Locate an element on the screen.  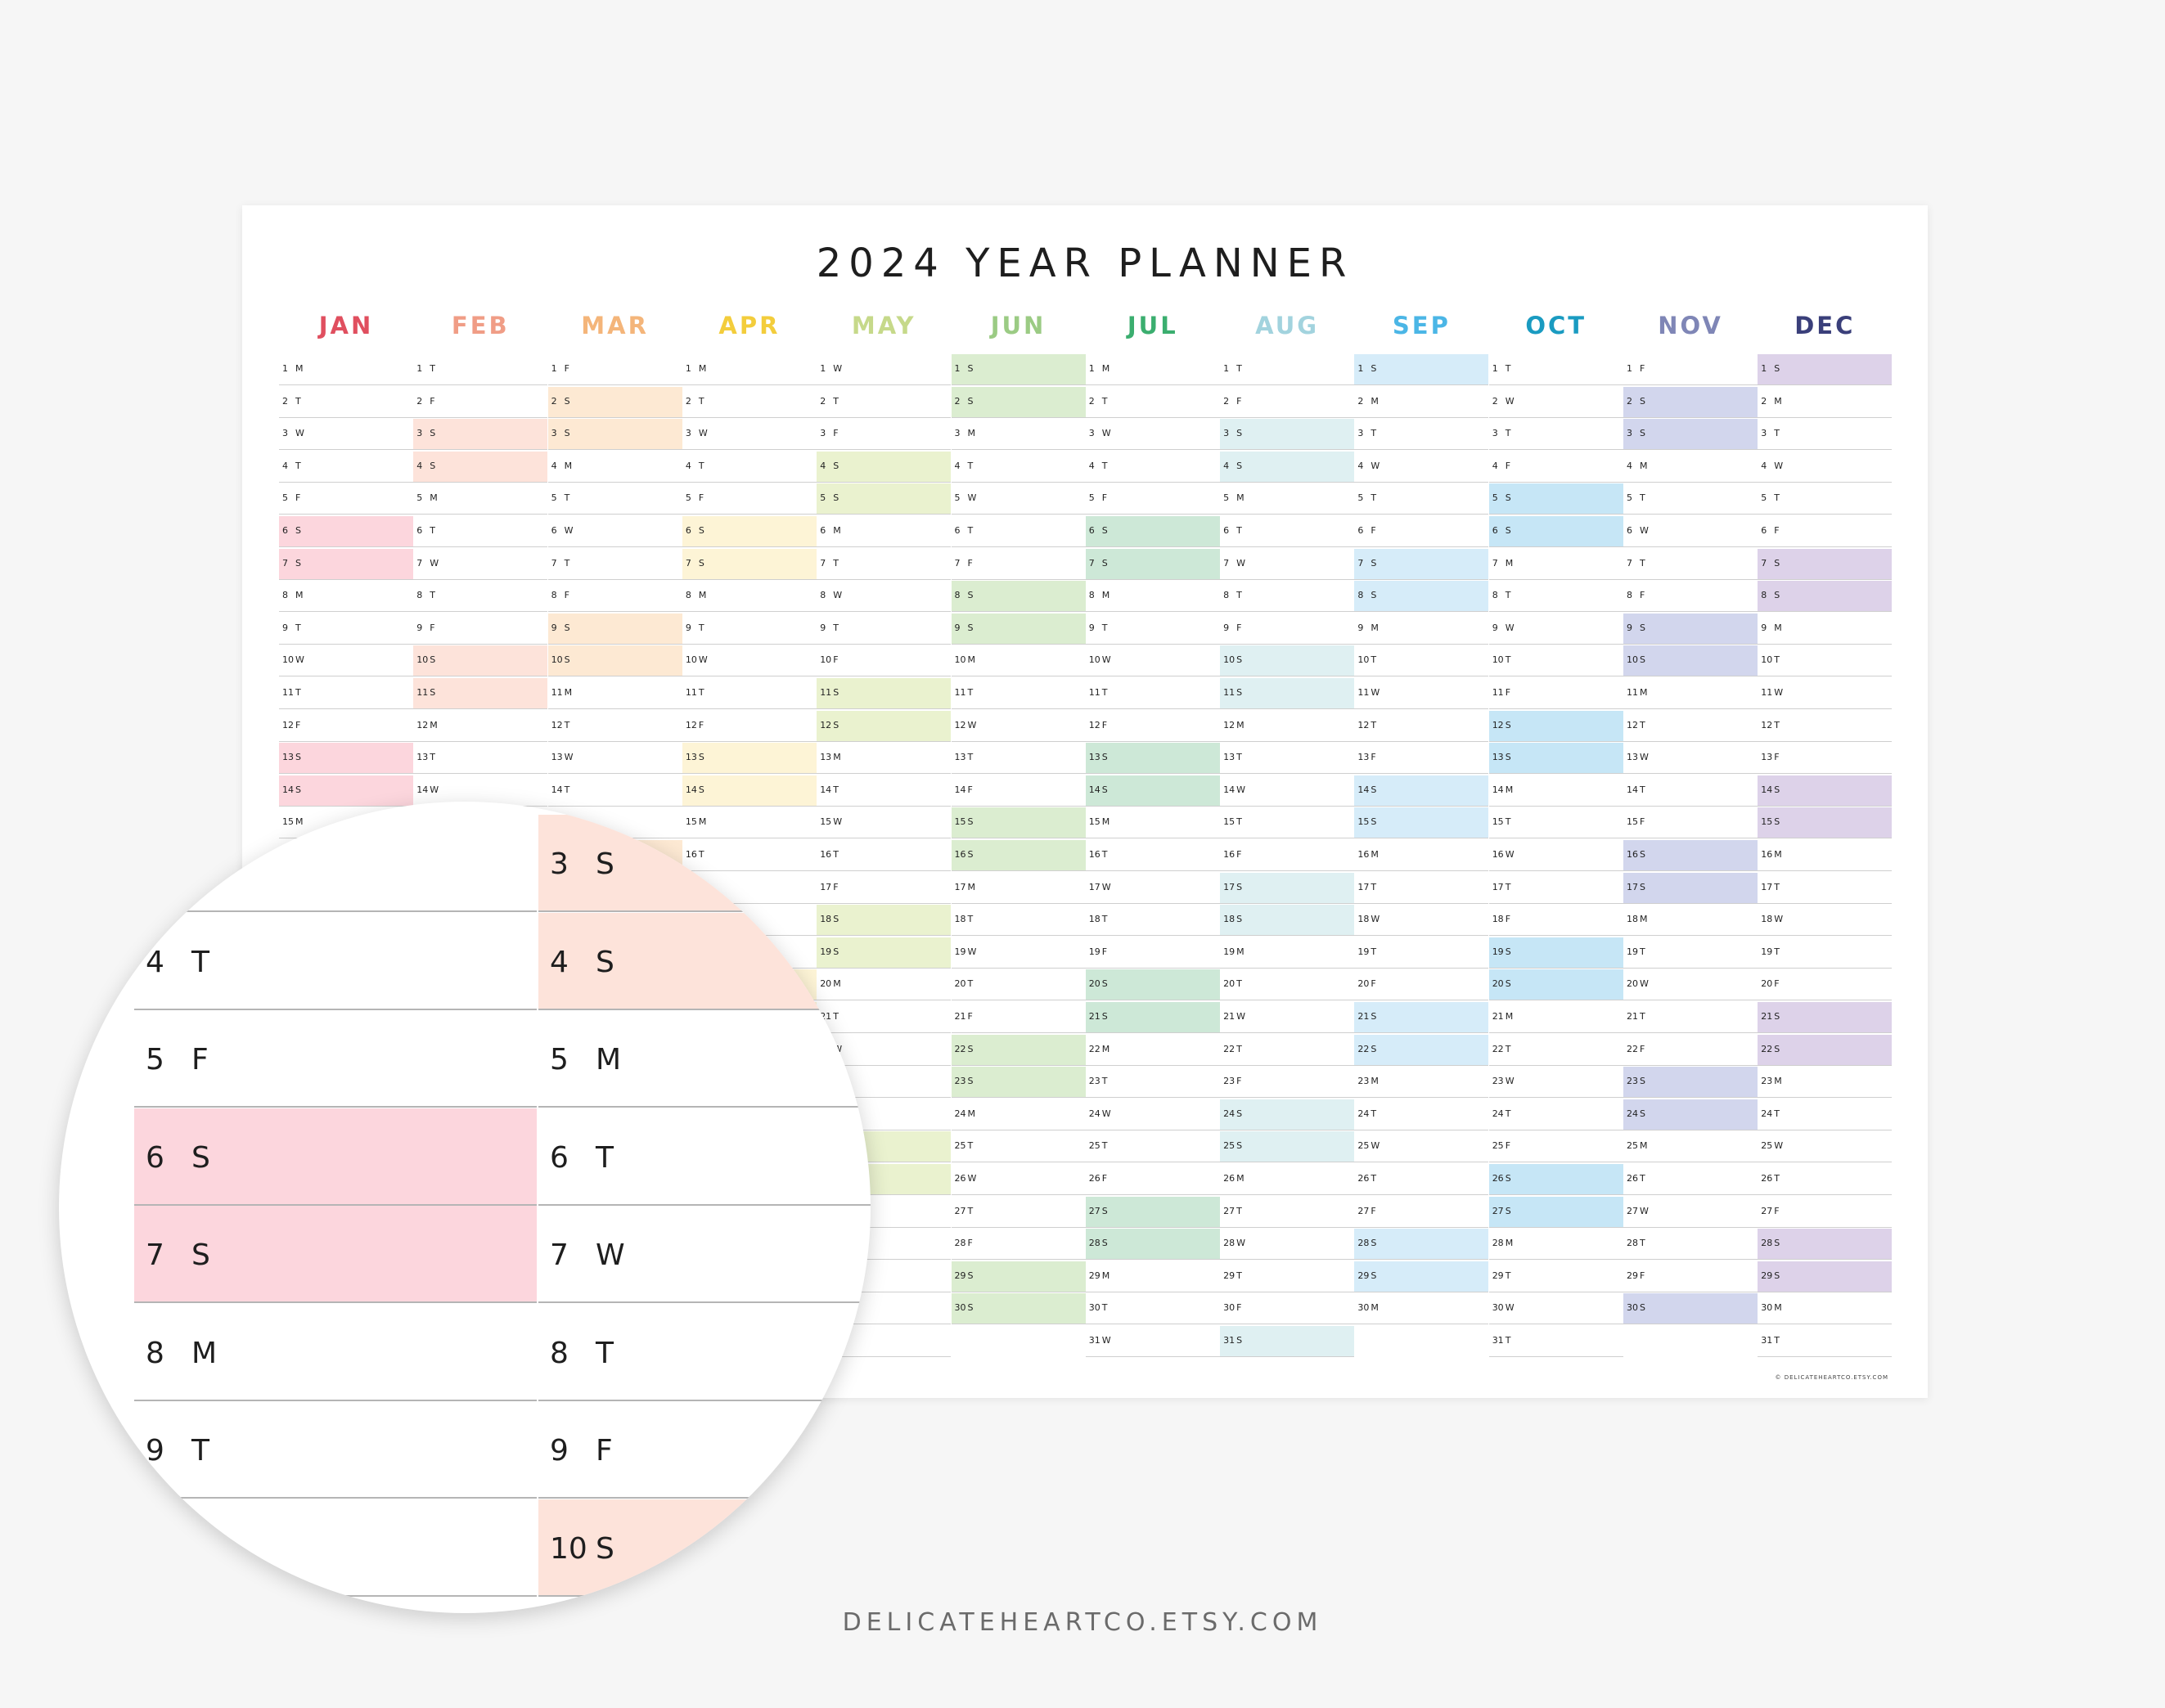
day-number: 27 is located at coordinates (1498, 1210).